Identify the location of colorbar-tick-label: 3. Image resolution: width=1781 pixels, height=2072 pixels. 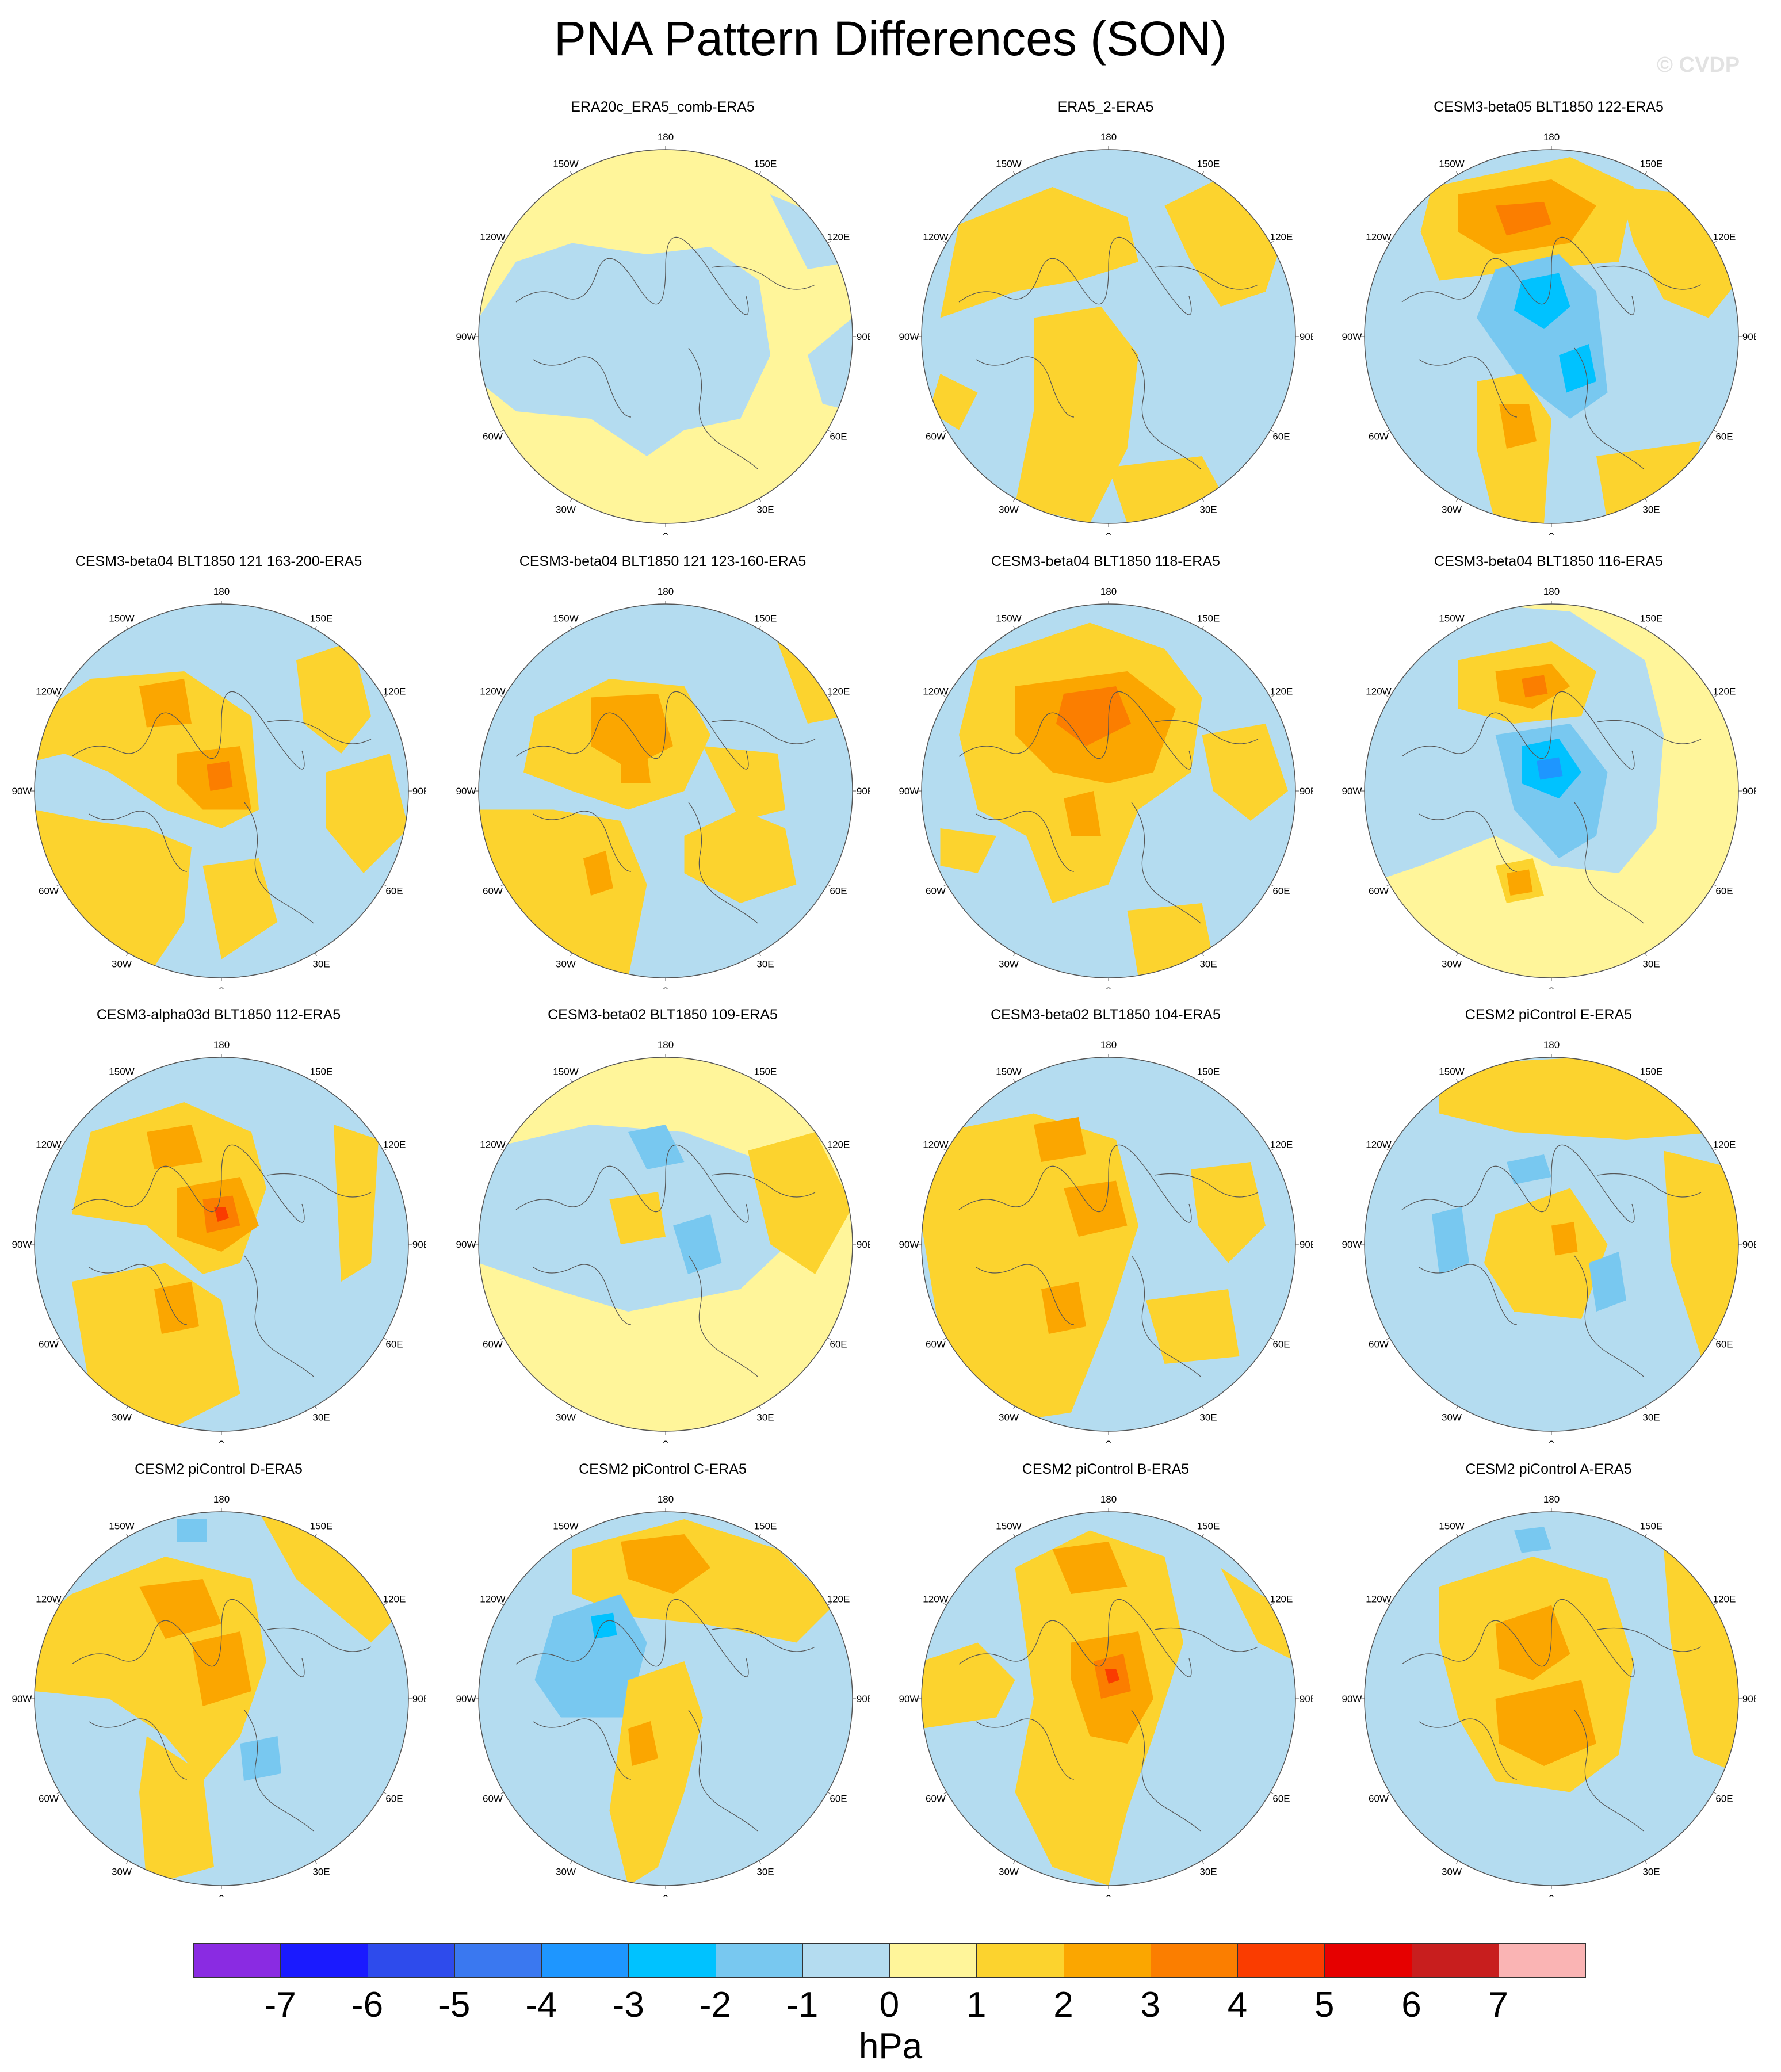
(1150, 2005).